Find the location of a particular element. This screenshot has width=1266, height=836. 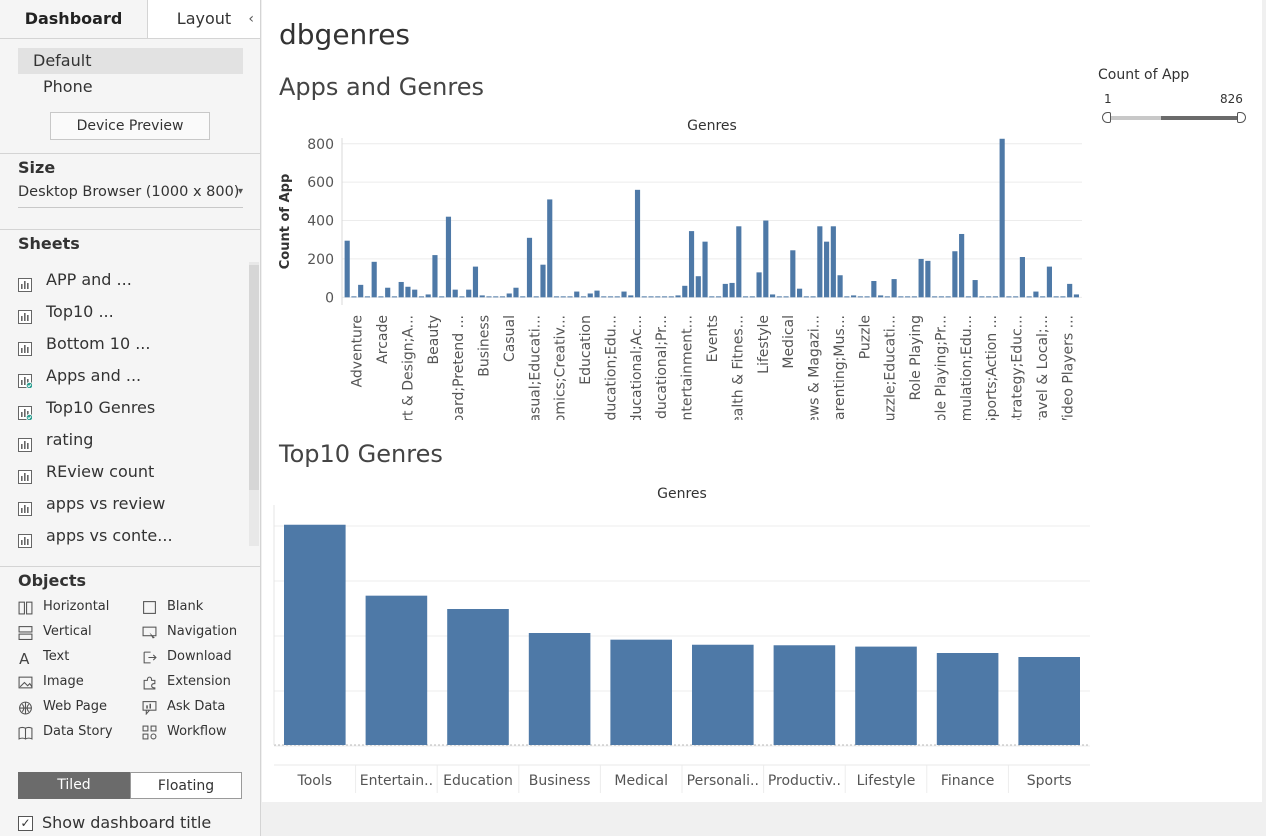

filter-slider-max-handle is located at coordinates (1241, 117).